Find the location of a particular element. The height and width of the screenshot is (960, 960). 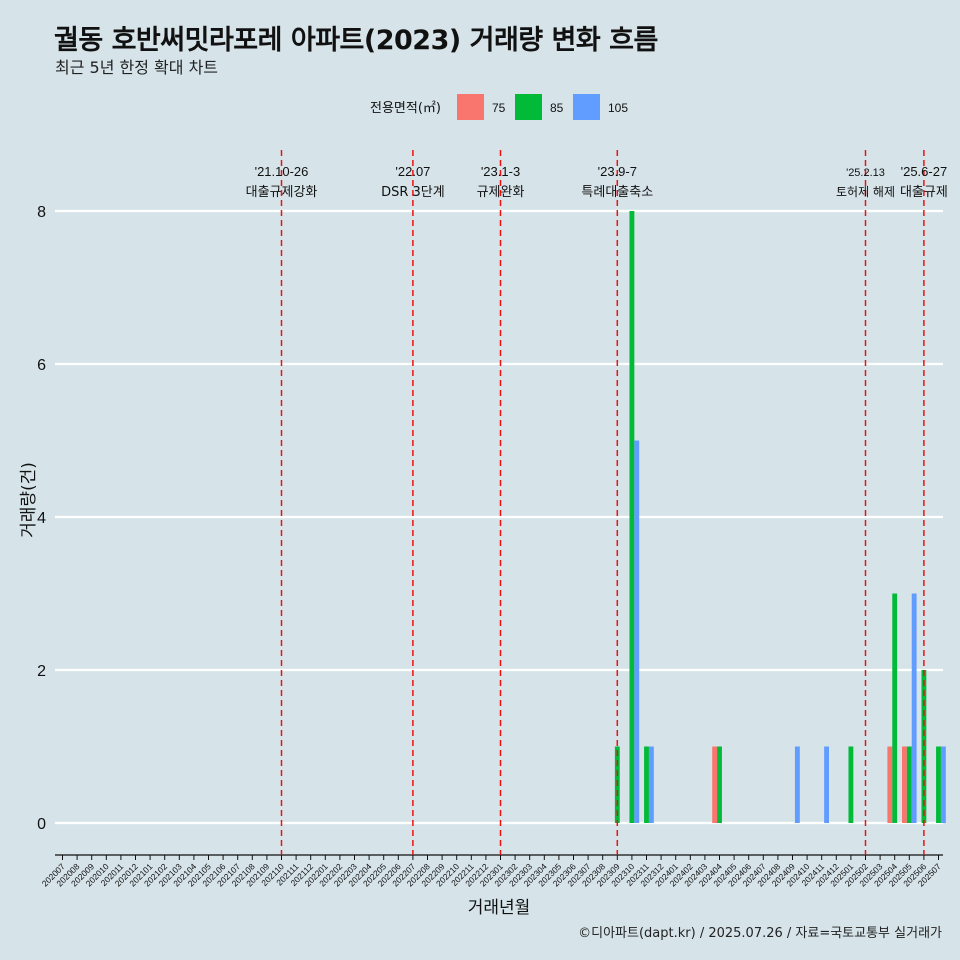

x-axis-title: 거래년월 is located at coordinates (499, 908).